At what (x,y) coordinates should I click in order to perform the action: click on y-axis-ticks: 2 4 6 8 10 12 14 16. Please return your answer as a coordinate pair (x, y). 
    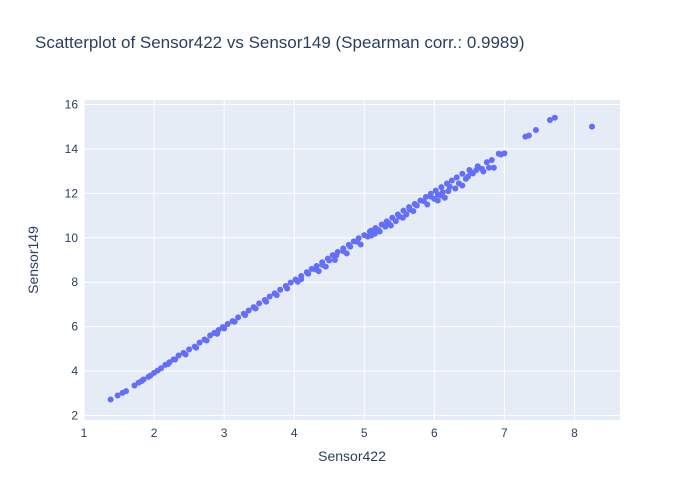
    Looking at the image, I should click on (72, 259).